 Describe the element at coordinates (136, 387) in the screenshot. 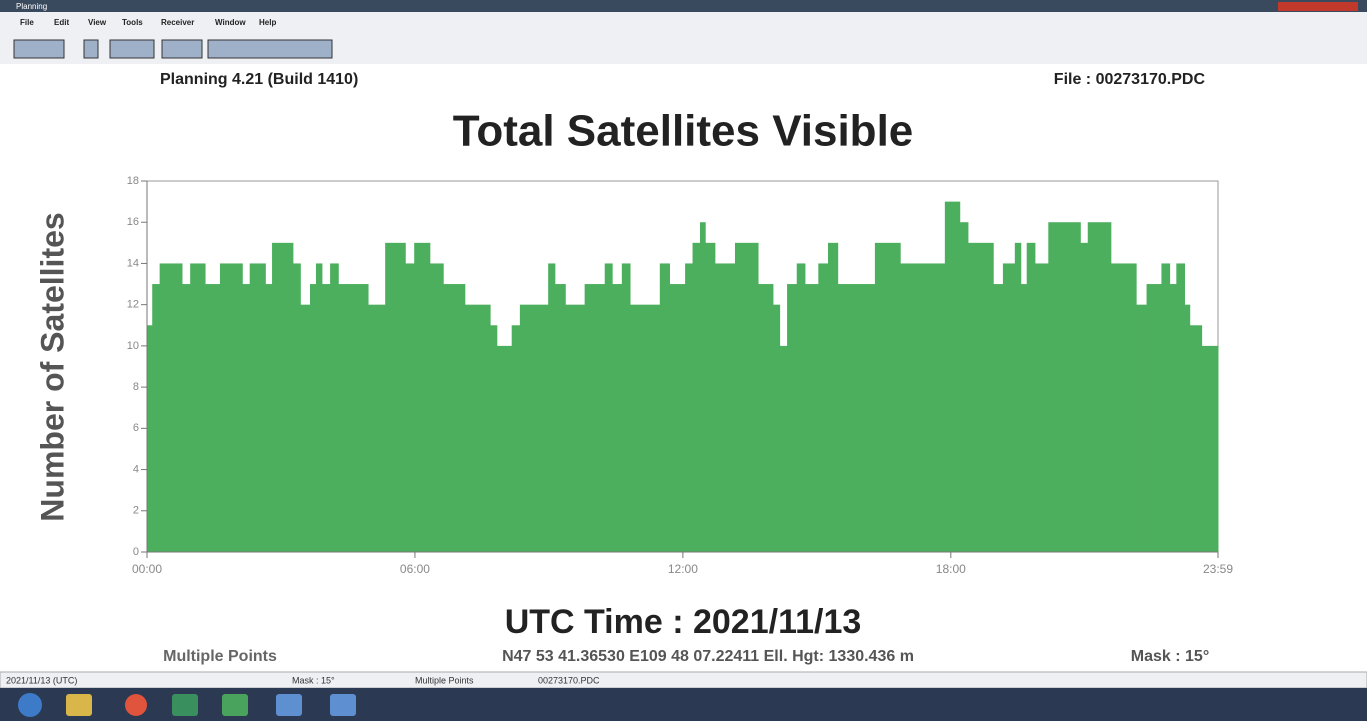

I see `y-tick-label: 8` at that location.